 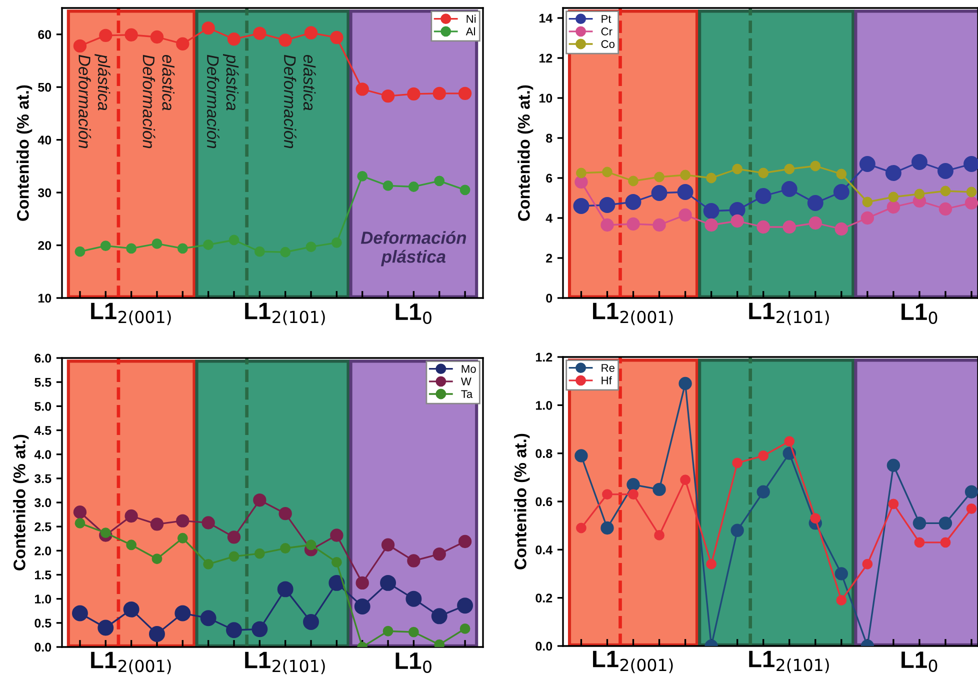 What do you see at coordinates (544, 501) in the screenshot?
I see `y-tick-label: 0.6` at bounding box center [544, 501].